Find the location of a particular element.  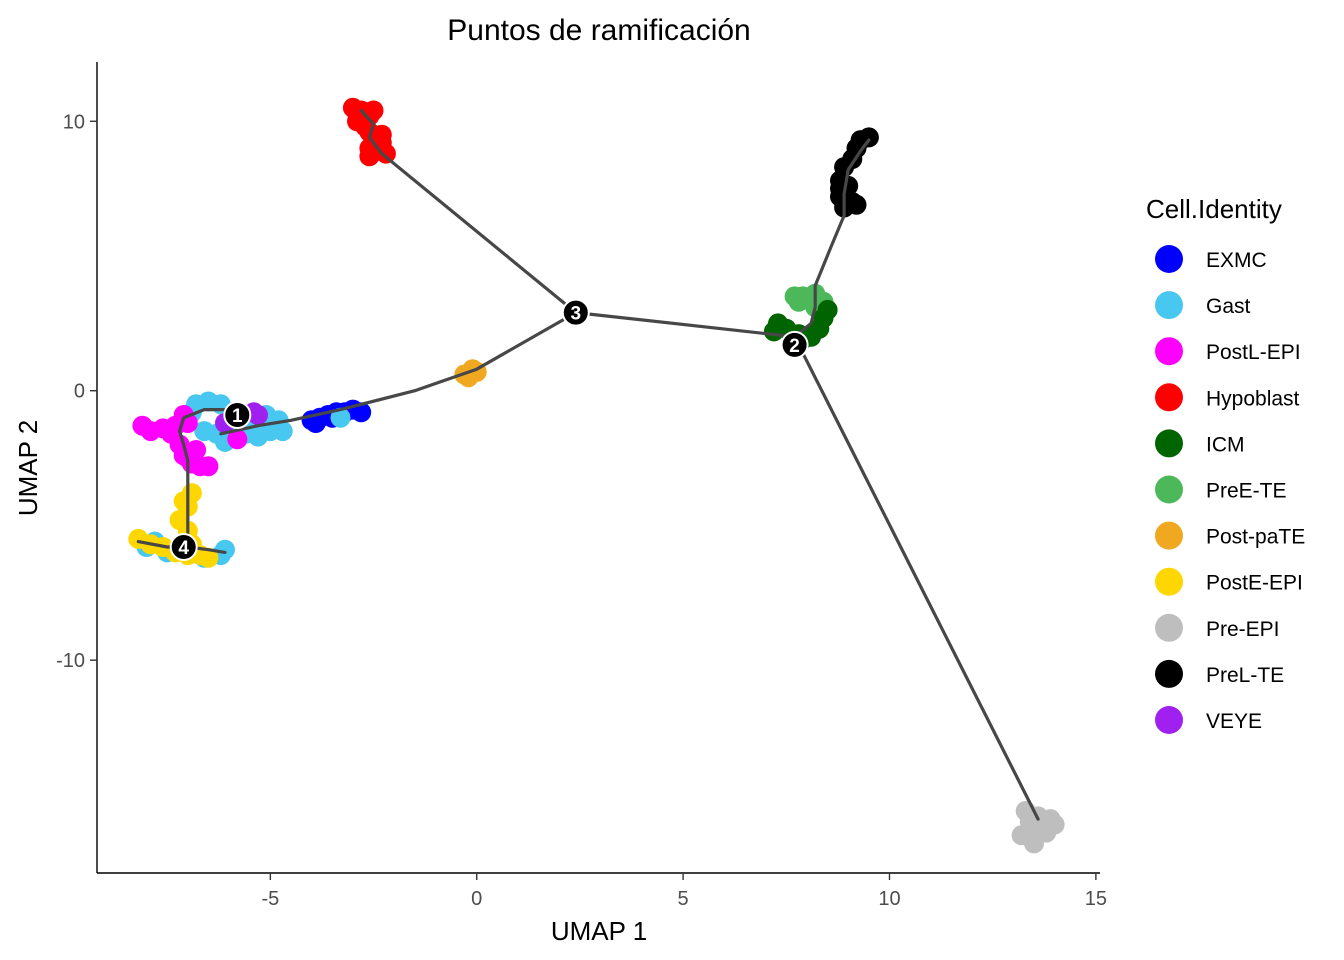

y-tick-label: 10 is located at coordinates (74, 122).